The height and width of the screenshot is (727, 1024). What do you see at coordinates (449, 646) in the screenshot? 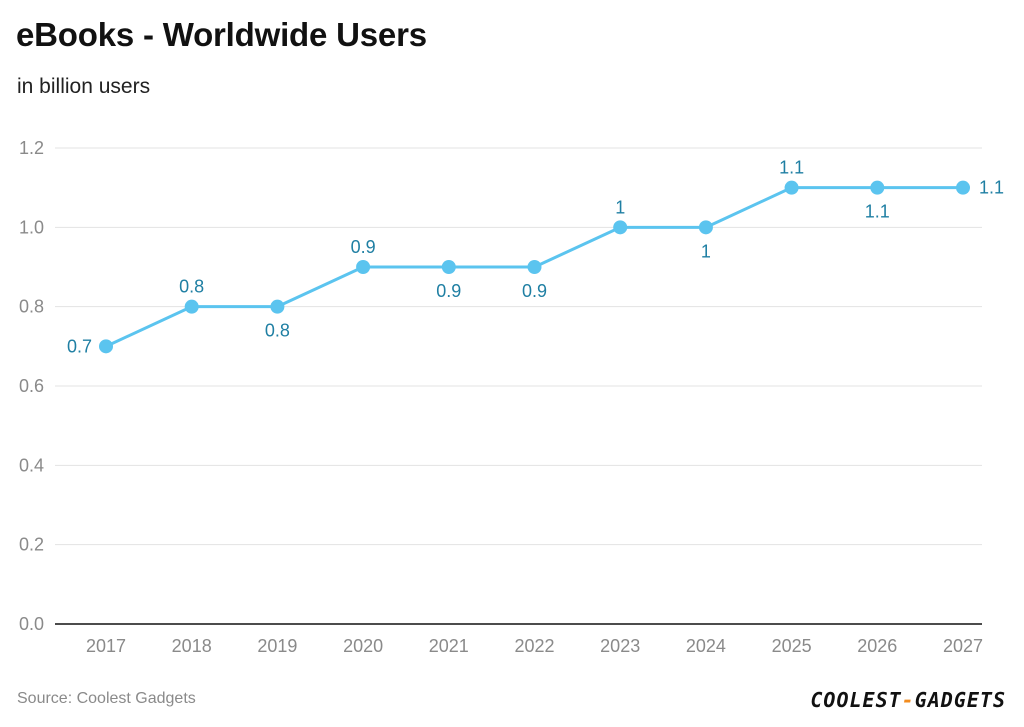
I see `x-tick-label: 2021` at bounding box center [449, 646].